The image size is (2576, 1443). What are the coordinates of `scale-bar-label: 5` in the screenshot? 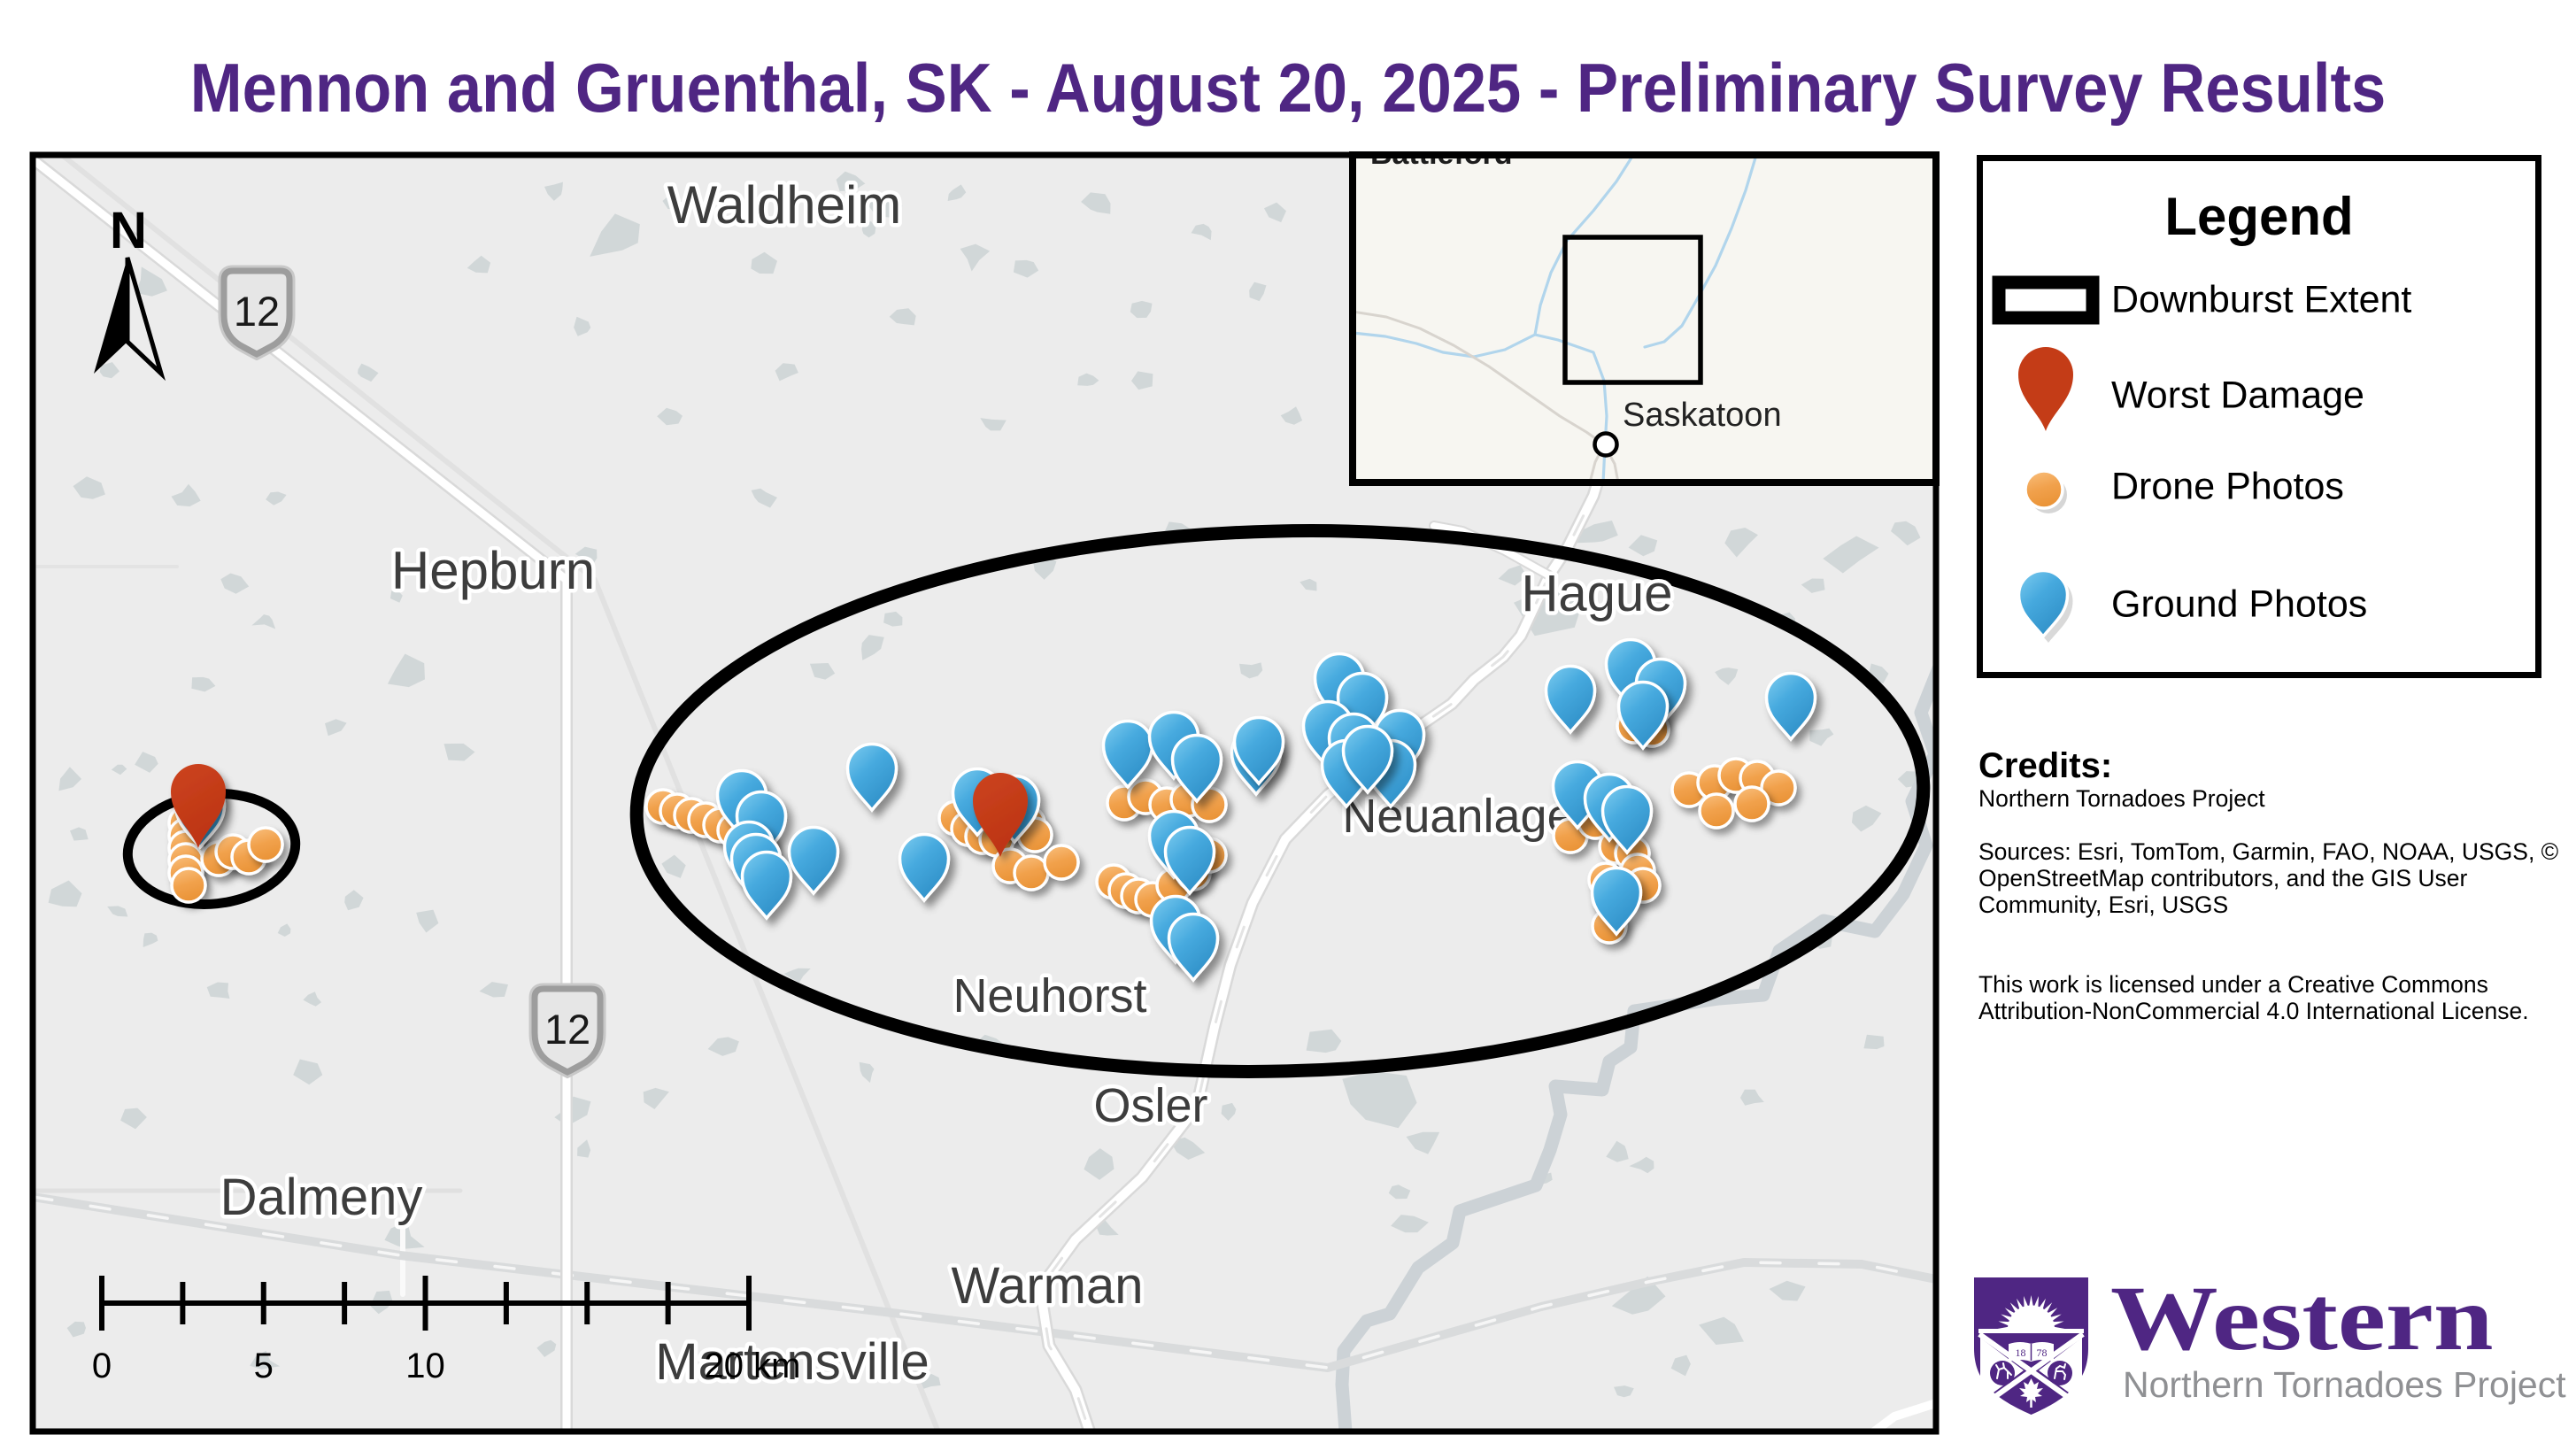 It's located at (264, 1366).